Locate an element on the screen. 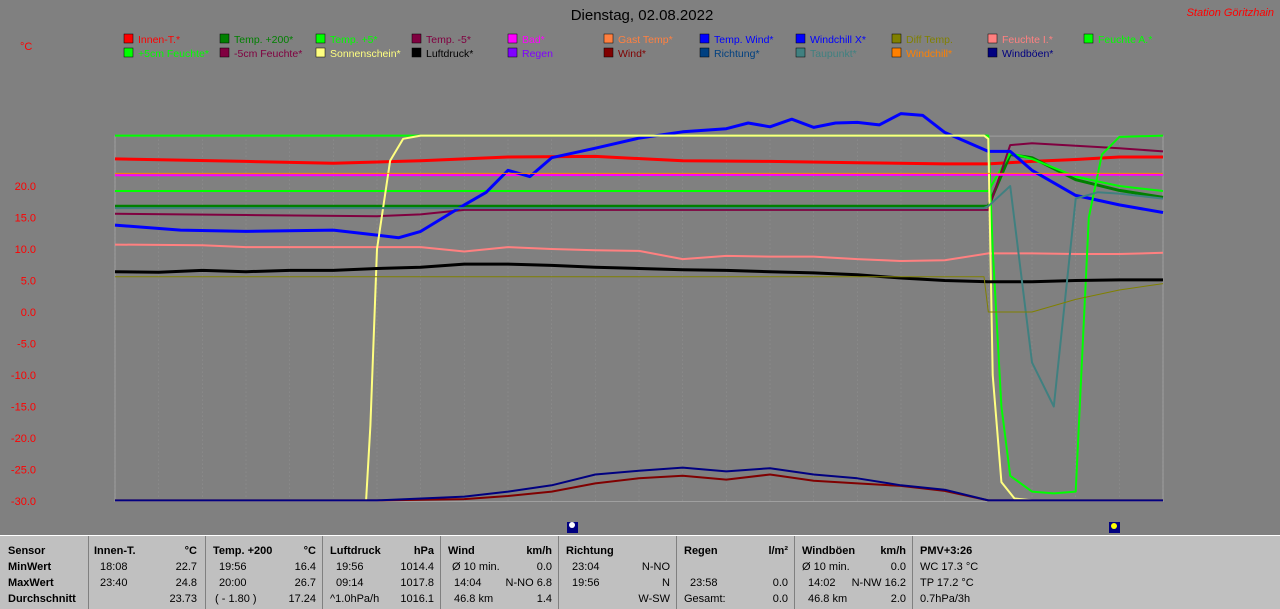 The height and width of the screenshot is (609, 1280). richtung-max-time: 19:56 is located at coordinates (586, 583).